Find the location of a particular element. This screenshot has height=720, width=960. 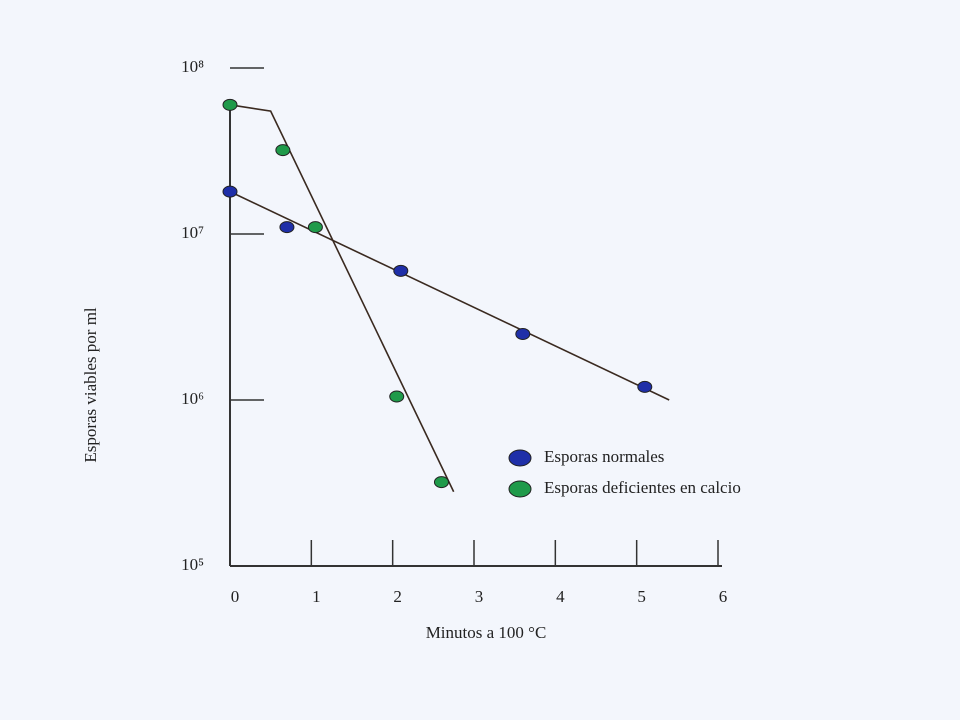

x-tick-label: 4 is located at coordinates (560, 596).